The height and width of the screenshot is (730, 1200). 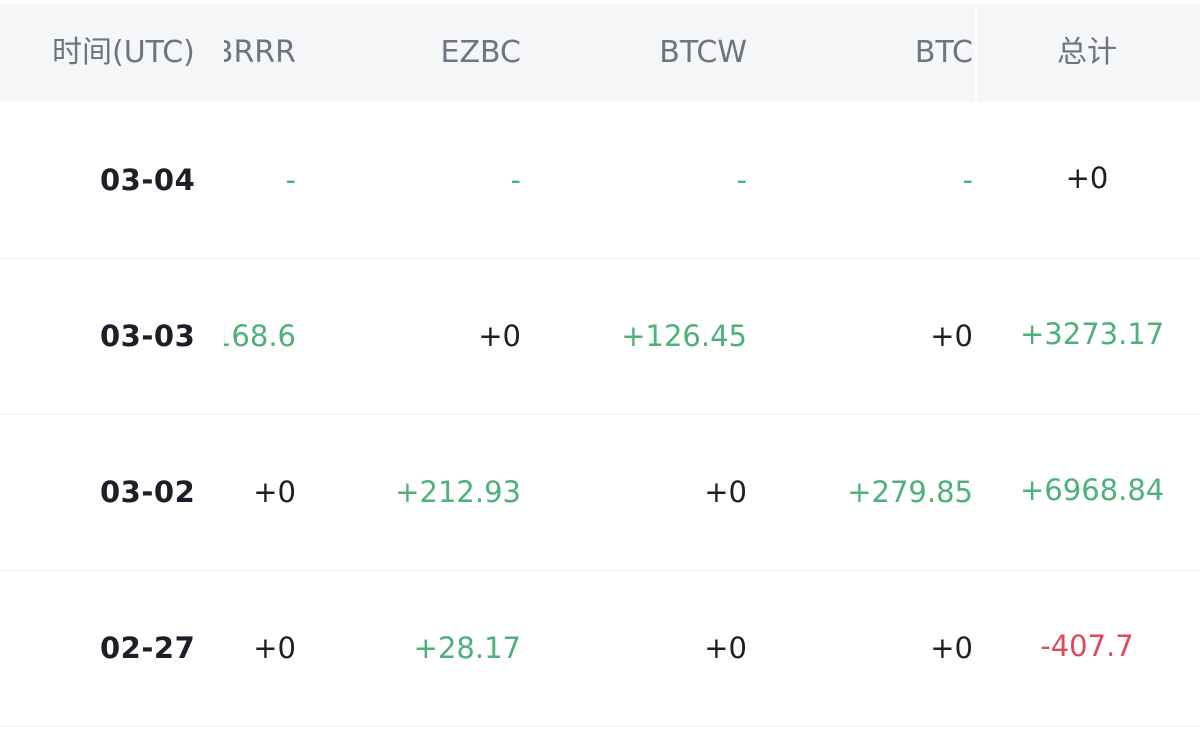 I want to click on row-col3: +126.45, so click(x=684, y=336).